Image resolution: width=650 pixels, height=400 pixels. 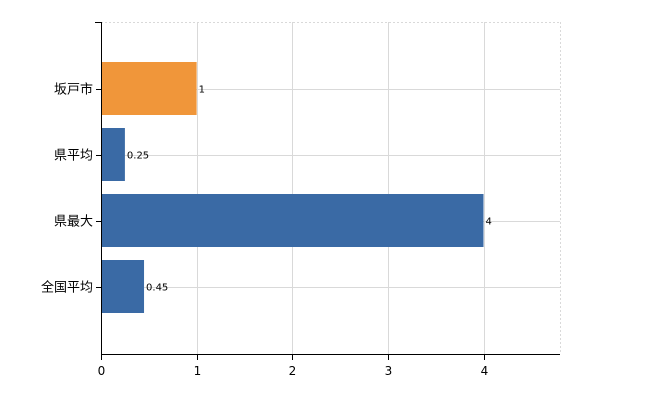 What do you see at coordinates (293, 371) in the screenshot?
I see `x-tick-label-2: 2` at bounding box center [293, 371].